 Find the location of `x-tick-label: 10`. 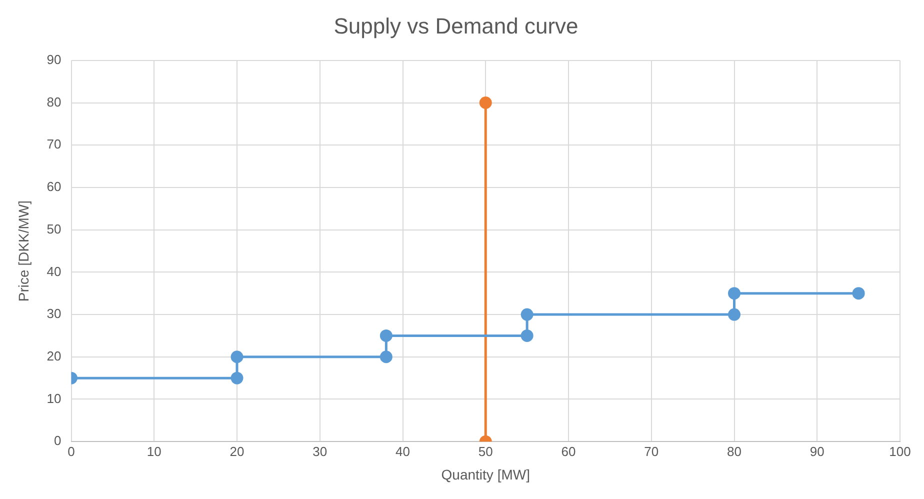

x-tick-label: 10 is located at coordinates (154, 451).